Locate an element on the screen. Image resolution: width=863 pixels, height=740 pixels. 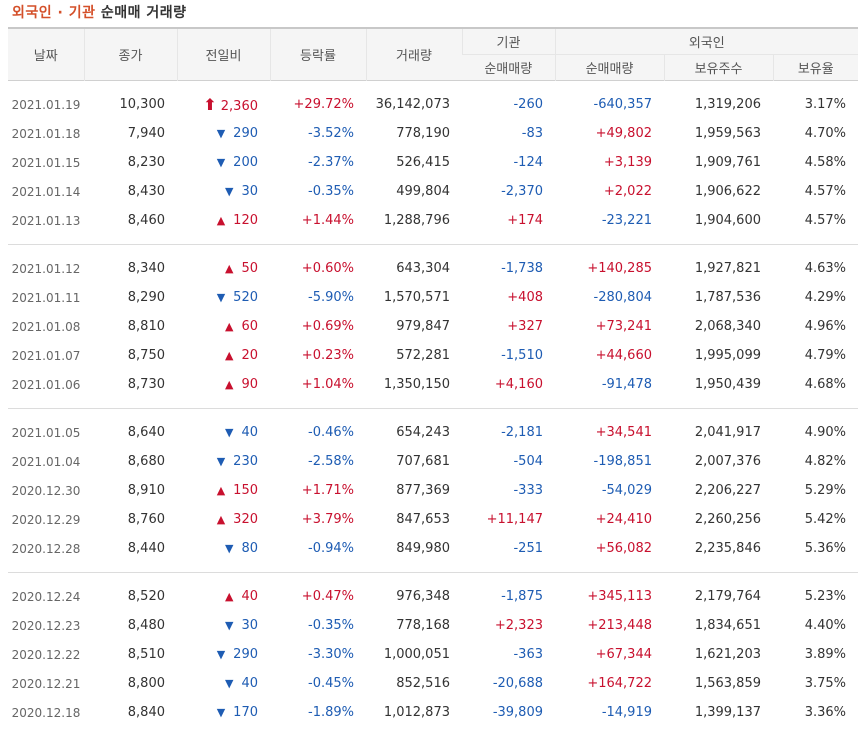
foreign-hold-cell: 1,399,137 is located at coordinates (727, 712).